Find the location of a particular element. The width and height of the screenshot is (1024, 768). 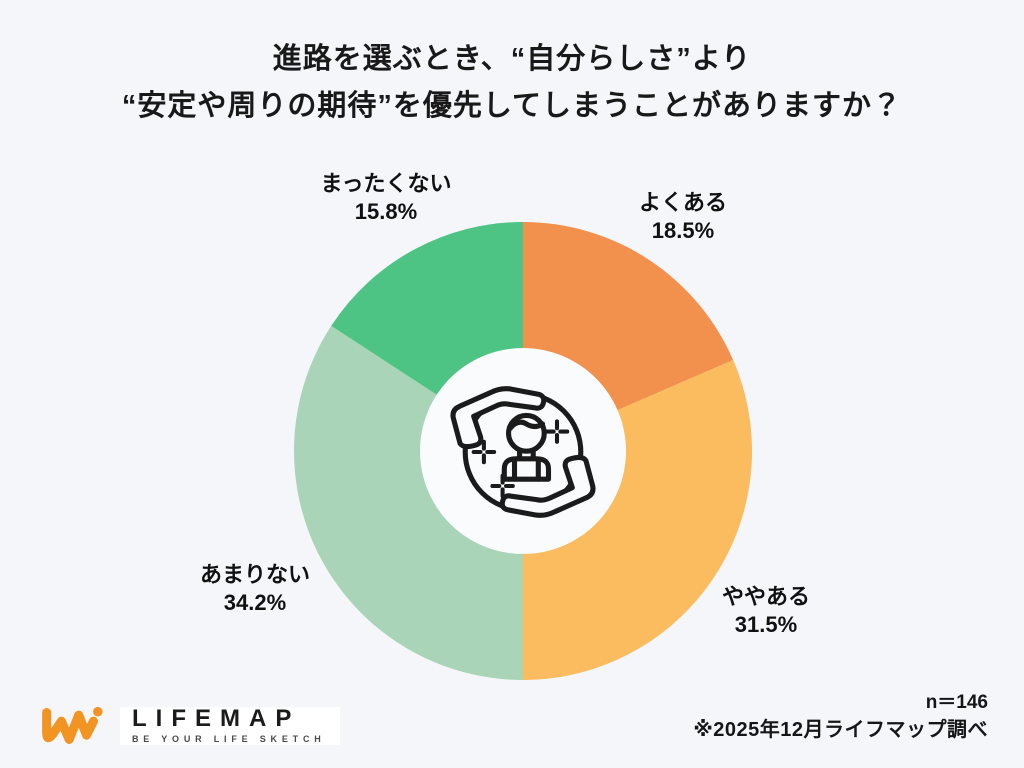

segment-percent: 31.5% is located at coordinates (766, 624).